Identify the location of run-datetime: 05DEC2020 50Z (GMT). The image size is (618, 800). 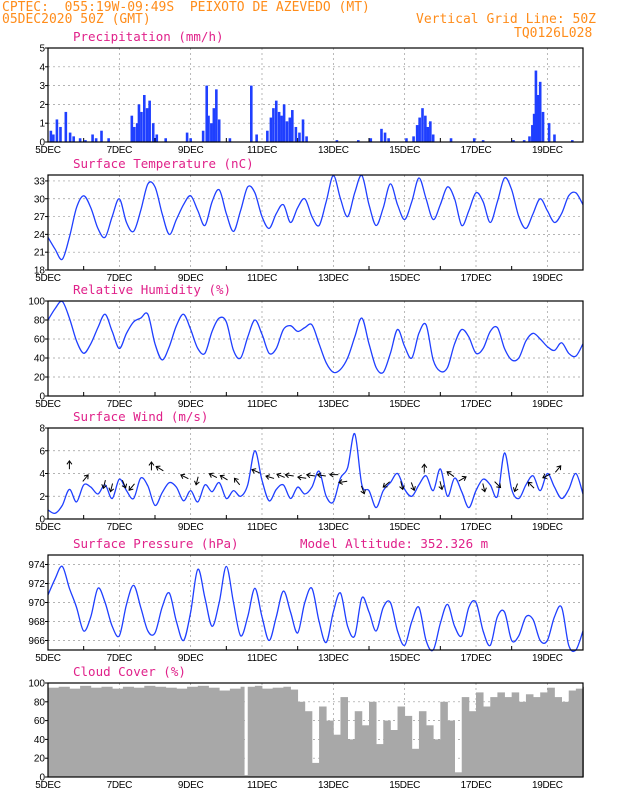
(76, 19).